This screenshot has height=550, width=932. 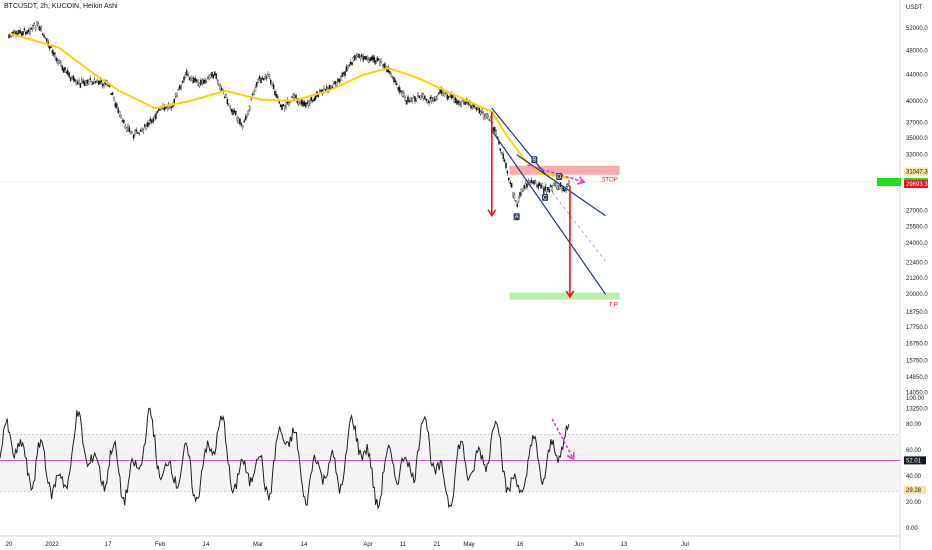 I want to click on price-tick-label: 20000.0, so click(x=917, y=295).